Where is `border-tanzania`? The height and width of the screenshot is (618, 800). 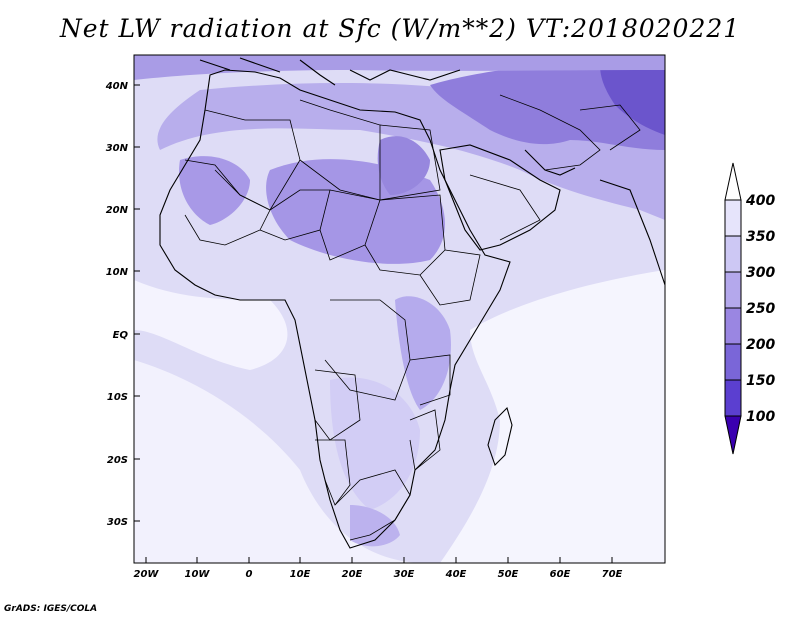
border-tanzania is located at coordinates (430, 380).